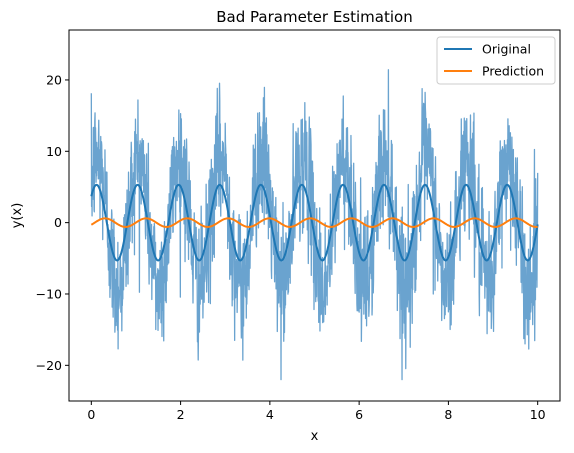  I want to click on series-line-prediction, so click(314, 222).